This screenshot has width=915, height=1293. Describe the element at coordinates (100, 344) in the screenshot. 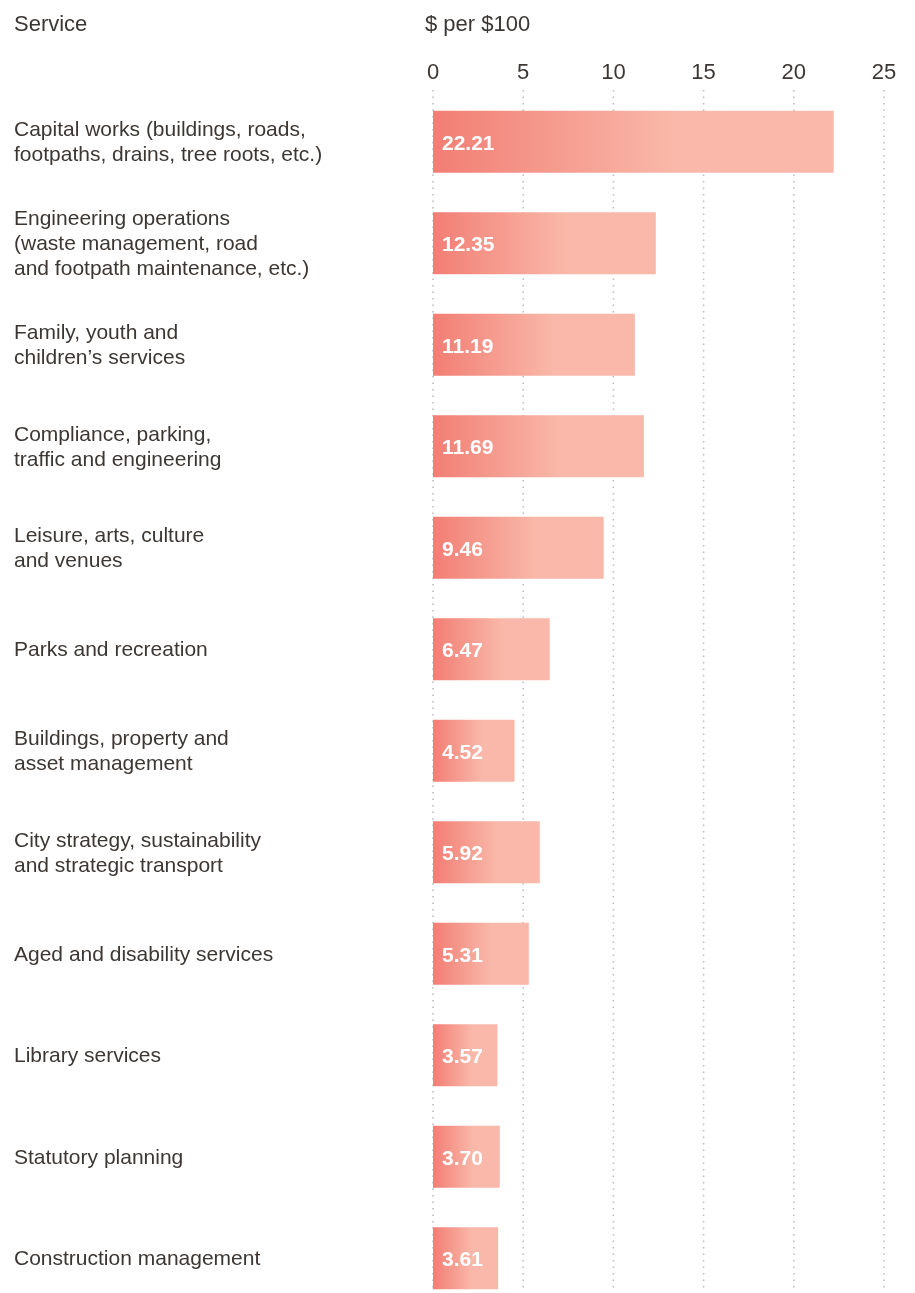

I see `y-tick-label: Family, youth and children’s services` at that location.